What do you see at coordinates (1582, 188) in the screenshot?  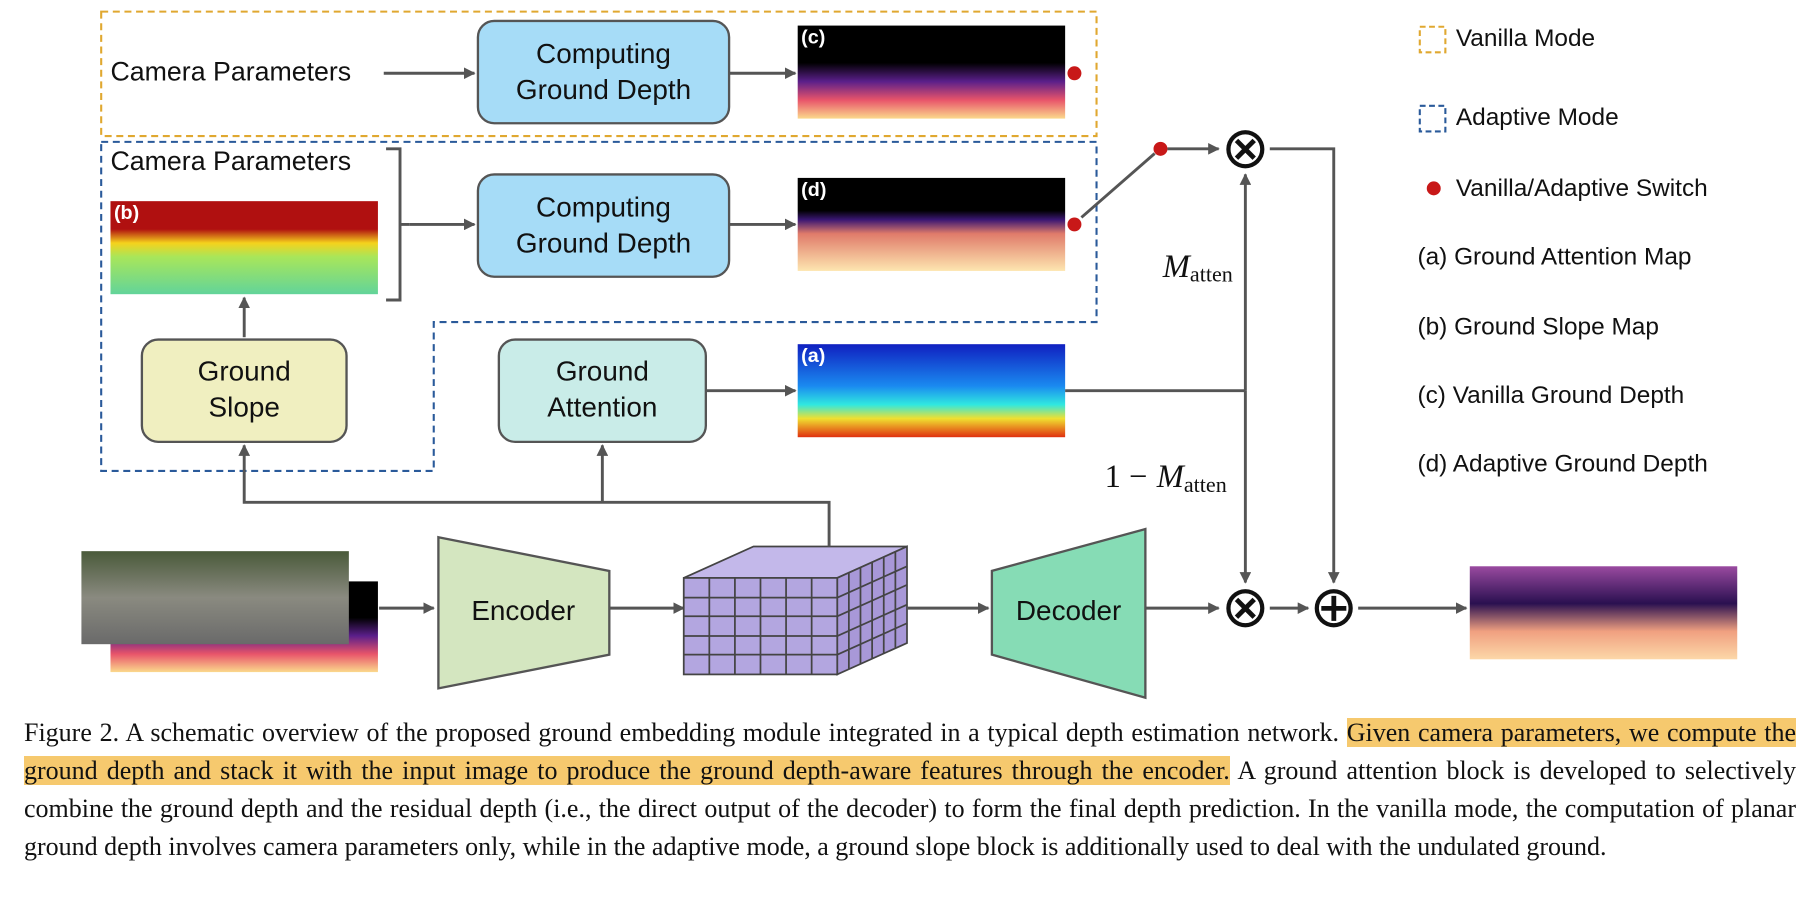 I see `legend-label: Vanilla/Adaptive Switch` at bounding box center [1582, 188].